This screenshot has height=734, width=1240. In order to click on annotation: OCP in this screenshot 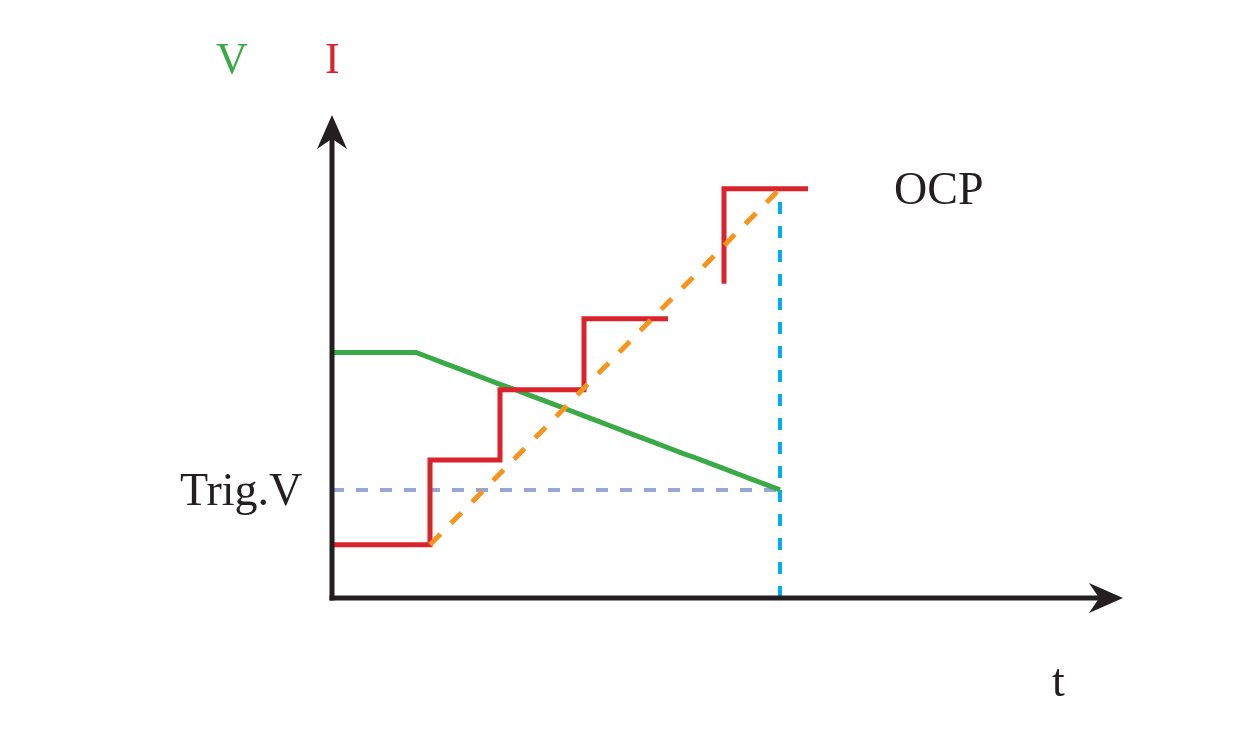, I will do `click(939, 188)`.